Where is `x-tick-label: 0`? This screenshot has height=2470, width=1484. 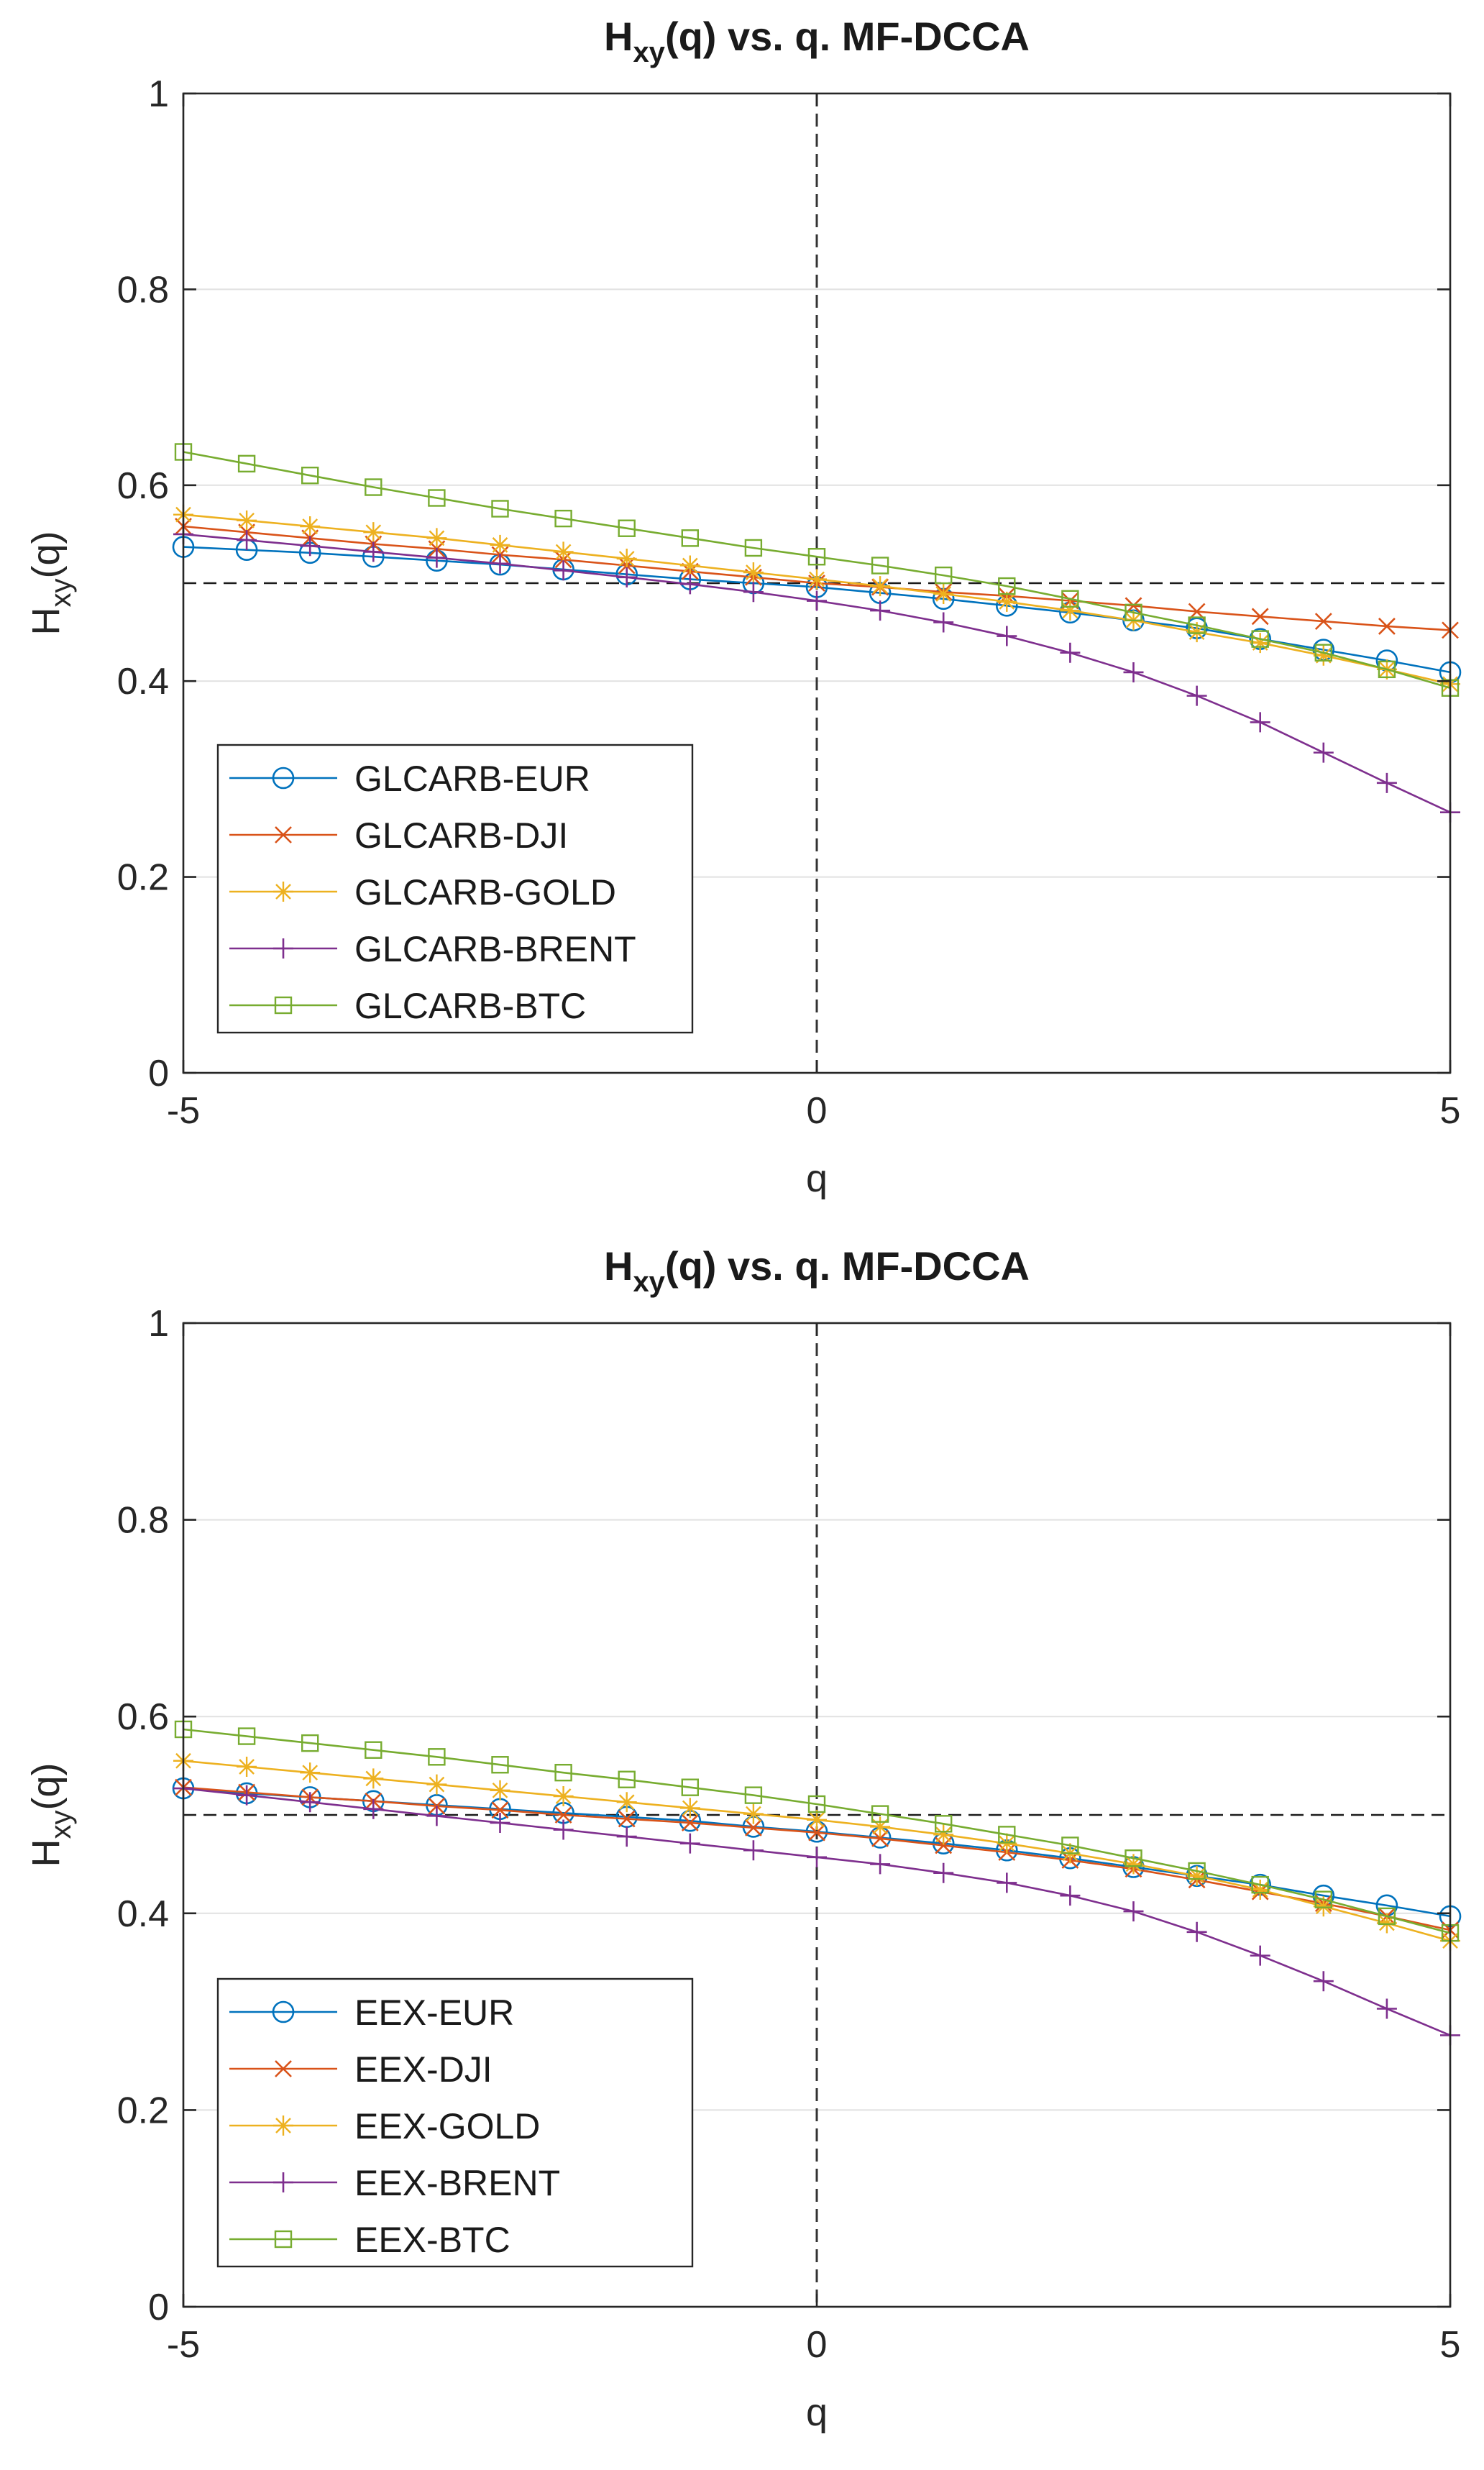 x-tick-label: 0 is located at coordinates (817, 1111).